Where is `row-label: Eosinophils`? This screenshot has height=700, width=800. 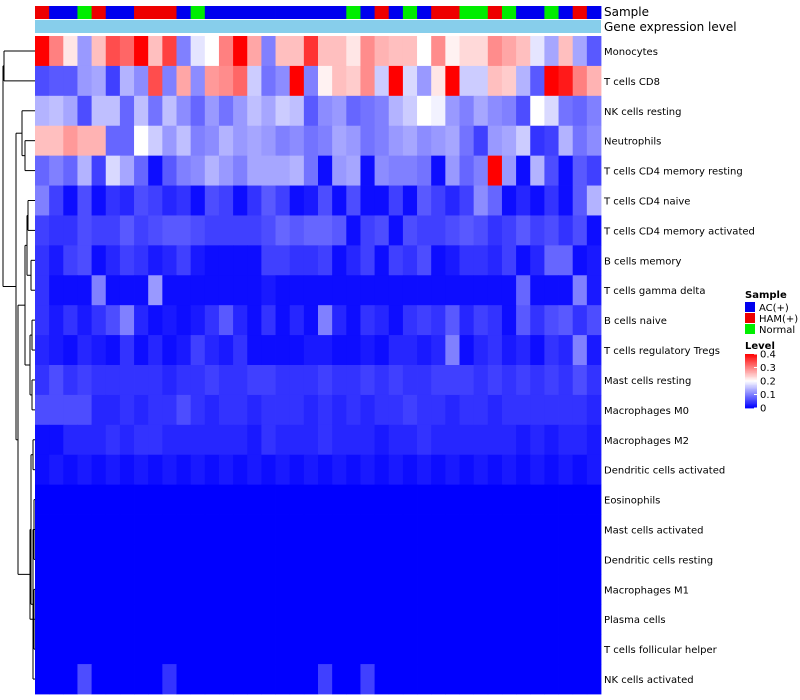 row-label: Eosinophils is located at coordinates (632, 501).